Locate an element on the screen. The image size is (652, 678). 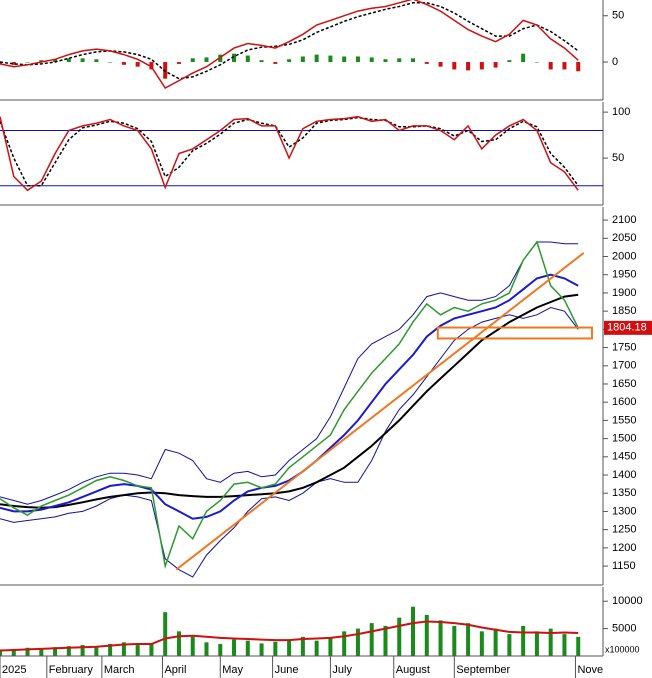
y-tick-label: 2050 is located at coordinates (624, 238).